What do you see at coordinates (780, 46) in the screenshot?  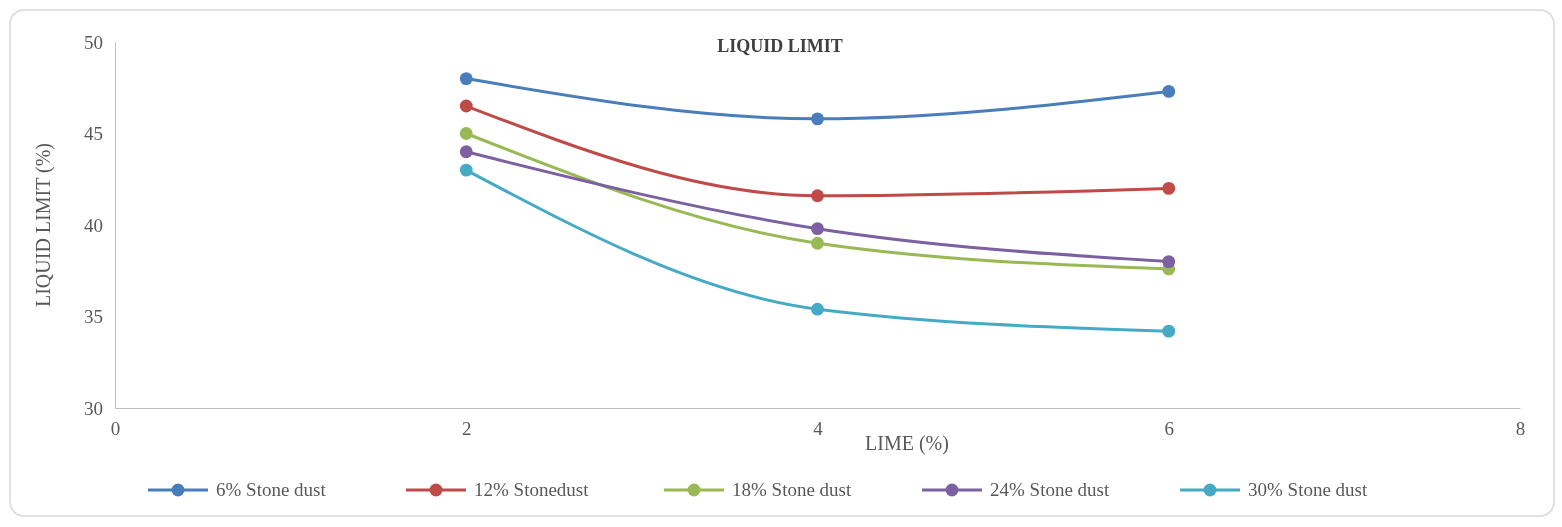 I see `chart-title: LIQUID LIMIT` at bounding box center [780, 46].